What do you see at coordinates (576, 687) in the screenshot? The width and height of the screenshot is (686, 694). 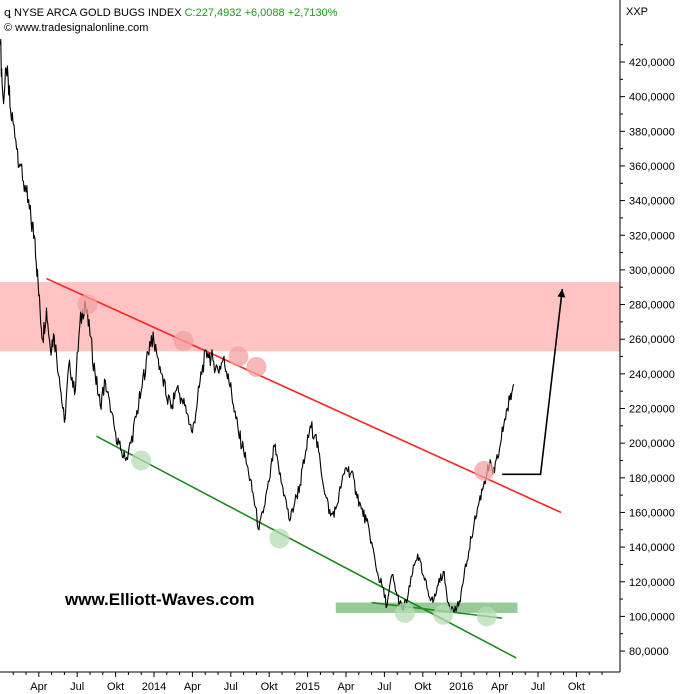 I see `x-tick-label-14: Okt` at bounding box center [576, 687].